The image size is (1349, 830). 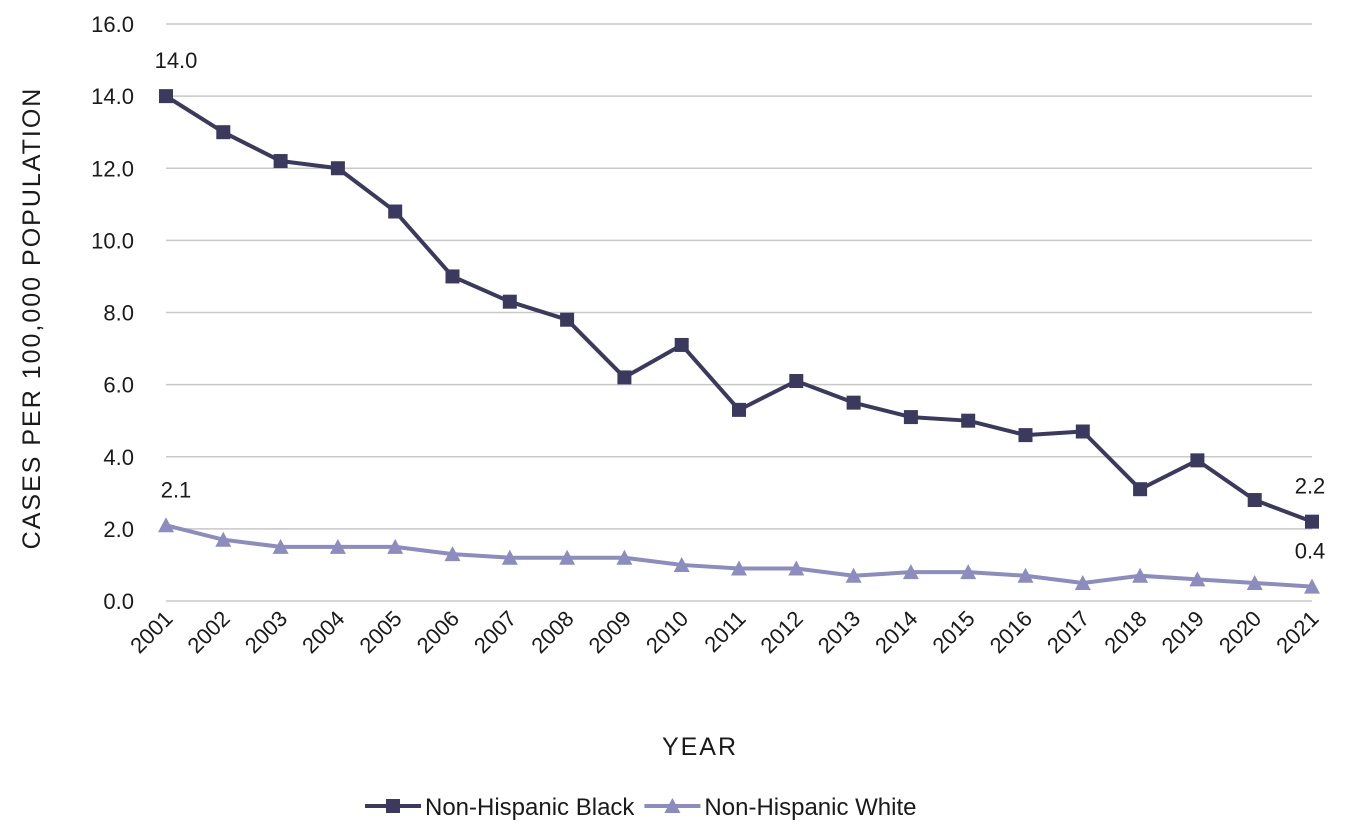 What do you see at coordinates (610, 632) in the screenshot?
I see `x-tick-label: 2009` at bounding box center [610, 632].